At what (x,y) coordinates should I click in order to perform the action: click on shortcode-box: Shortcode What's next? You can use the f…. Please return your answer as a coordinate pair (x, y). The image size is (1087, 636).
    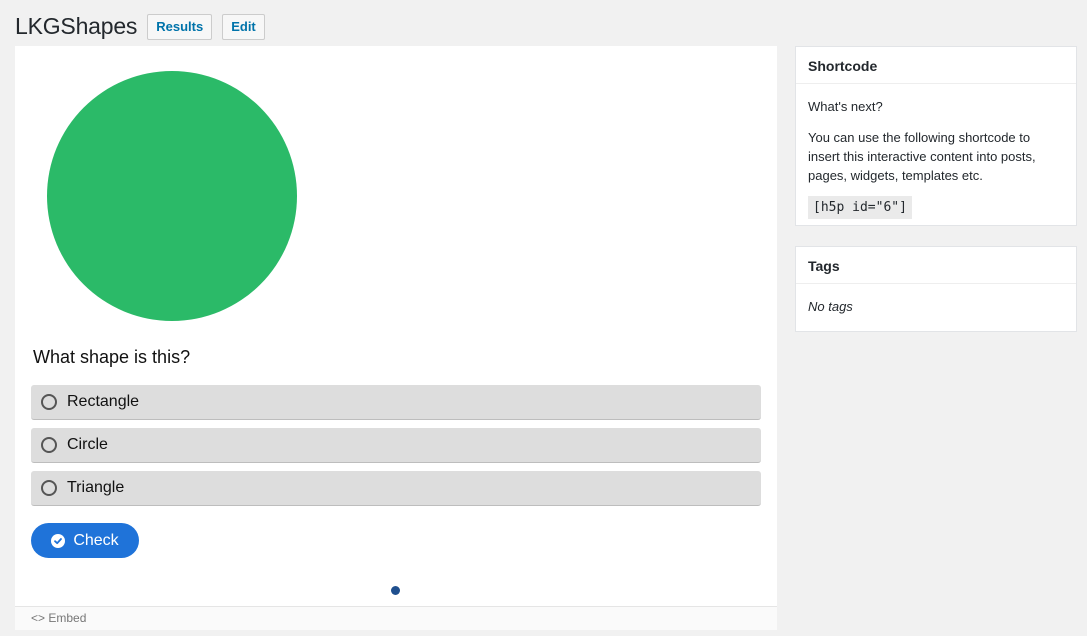
    Looking at the image, I should click on (936, 136).